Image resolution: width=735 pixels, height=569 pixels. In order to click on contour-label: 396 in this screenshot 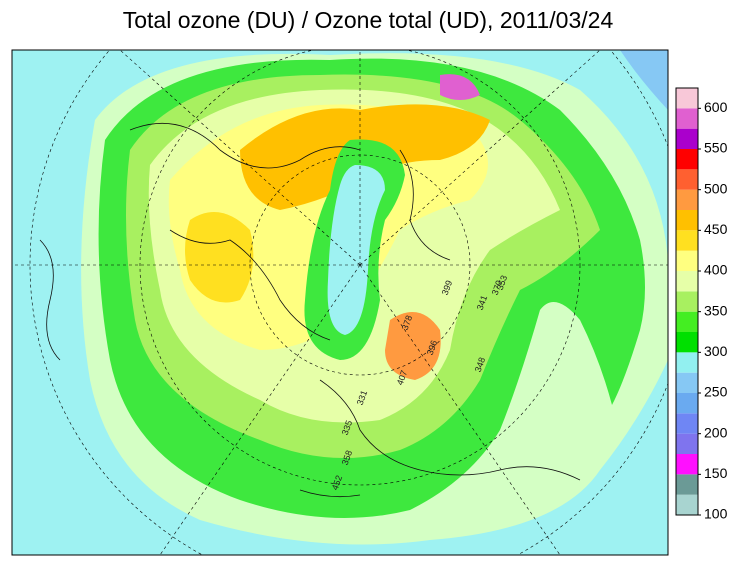, I will do `click(432, 348)`.